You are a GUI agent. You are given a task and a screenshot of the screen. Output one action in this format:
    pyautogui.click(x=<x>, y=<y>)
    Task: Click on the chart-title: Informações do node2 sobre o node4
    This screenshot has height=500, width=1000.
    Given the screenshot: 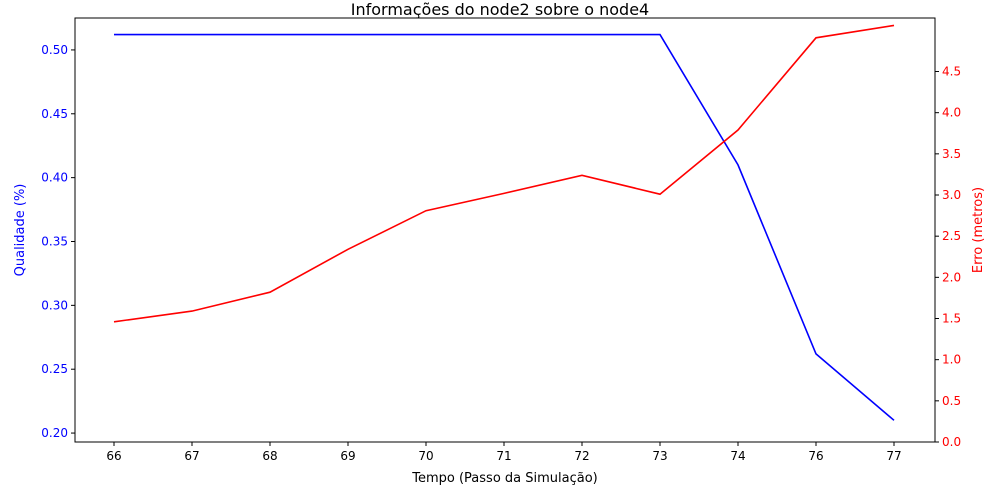 What is the action you would take?
    pyautogui.click(x=500, y=9)
    